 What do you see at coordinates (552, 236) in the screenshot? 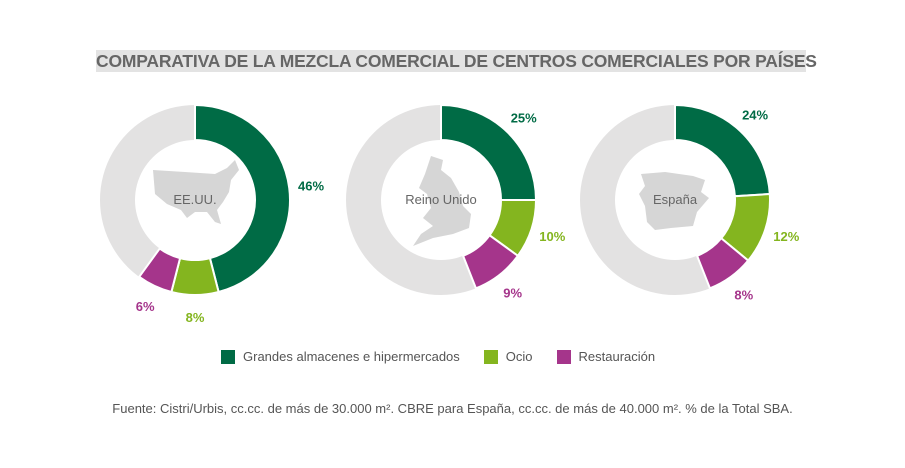
I see `data-label: 10%` at bounding box center [552, 236].